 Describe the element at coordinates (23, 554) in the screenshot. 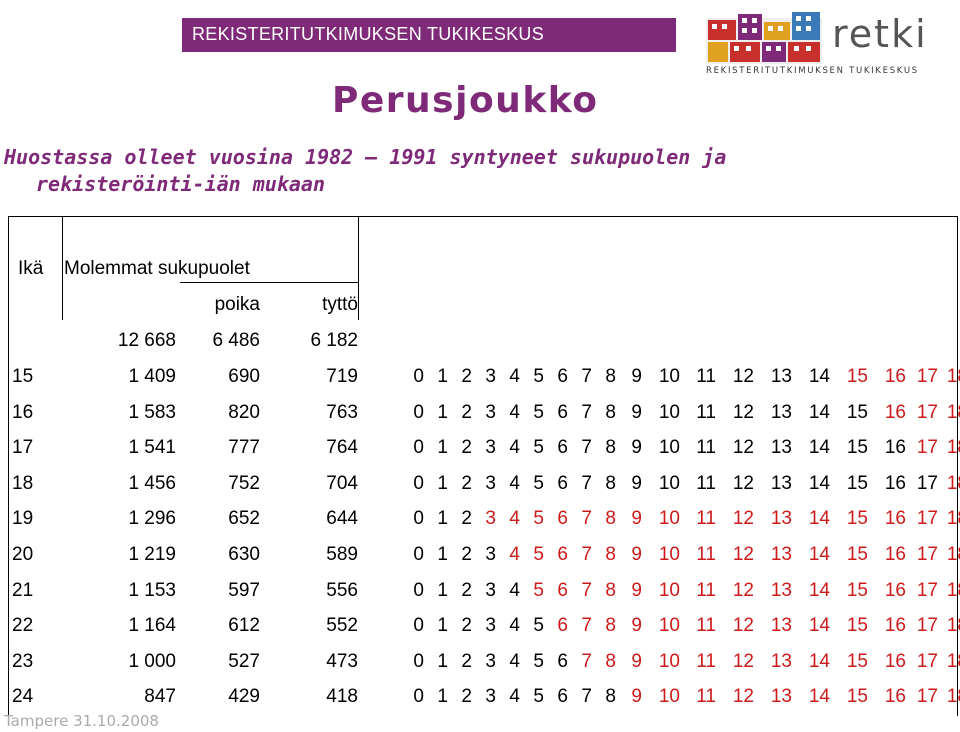

I see `row-age: 20` at that location.